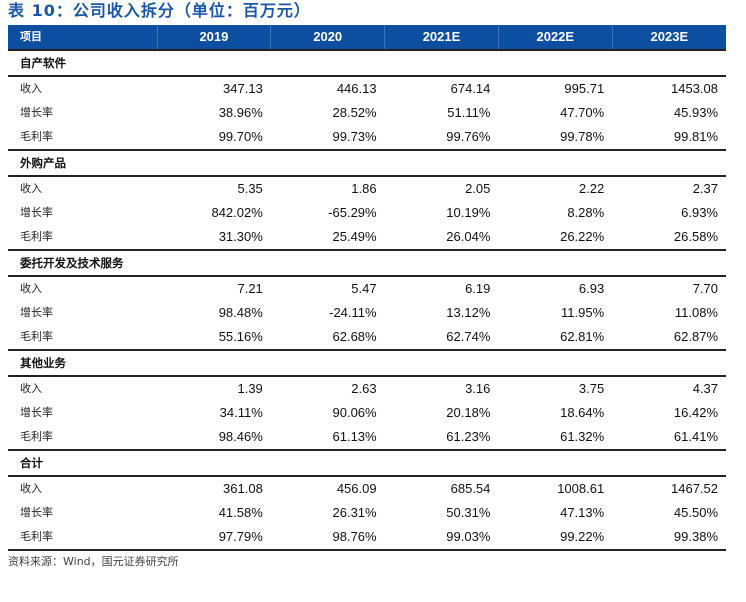 The height and width of the screenshot is (602, 746). Describe the element at coordinates (214, 538) in the screenshot. I see `cell-value: 97.79%` at that location.